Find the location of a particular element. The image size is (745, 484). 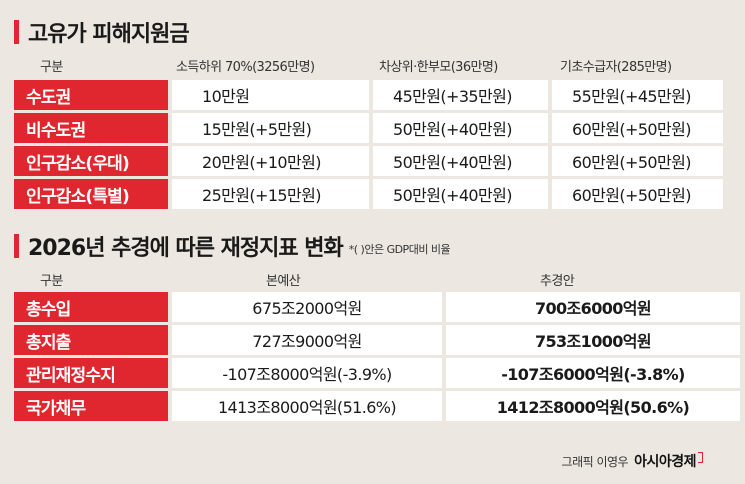

row-label: 총수입 is located at coordinates (91, 307).